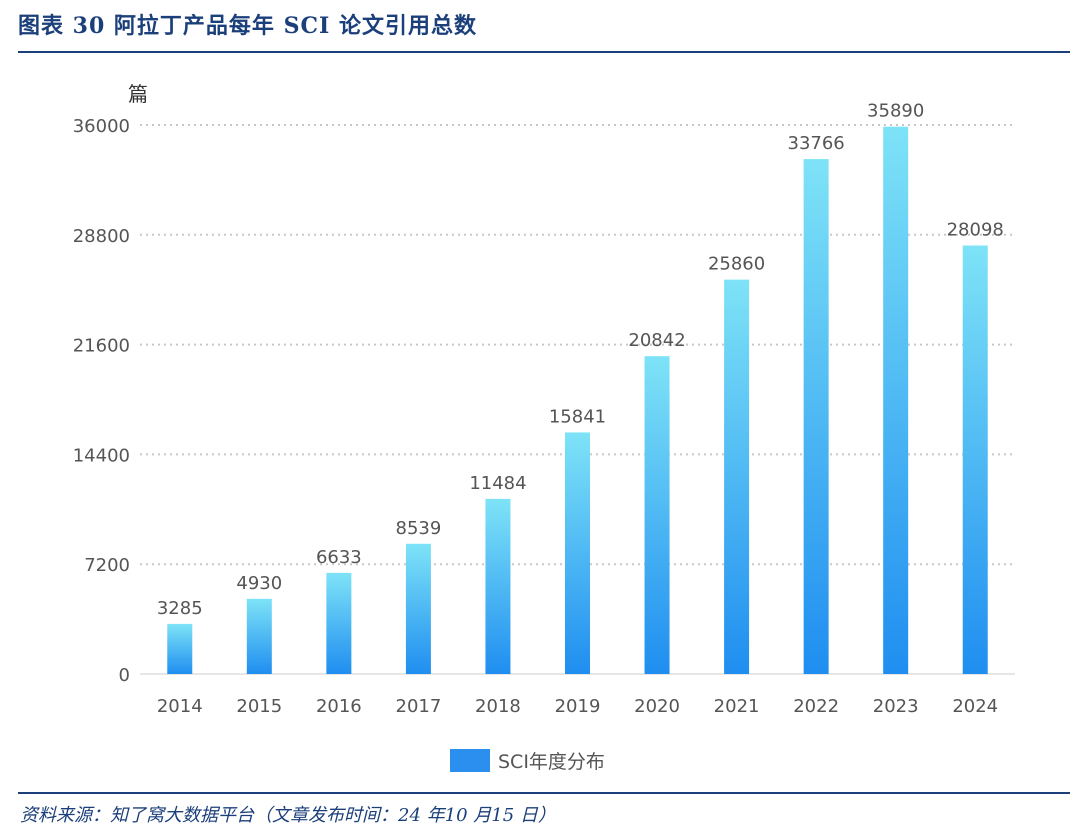 The width and height of the screenshot is (1080, 838). Describe the element at coordinates (101, 455) in the screenshot. I see `y-tick-label: 14400` at that location.